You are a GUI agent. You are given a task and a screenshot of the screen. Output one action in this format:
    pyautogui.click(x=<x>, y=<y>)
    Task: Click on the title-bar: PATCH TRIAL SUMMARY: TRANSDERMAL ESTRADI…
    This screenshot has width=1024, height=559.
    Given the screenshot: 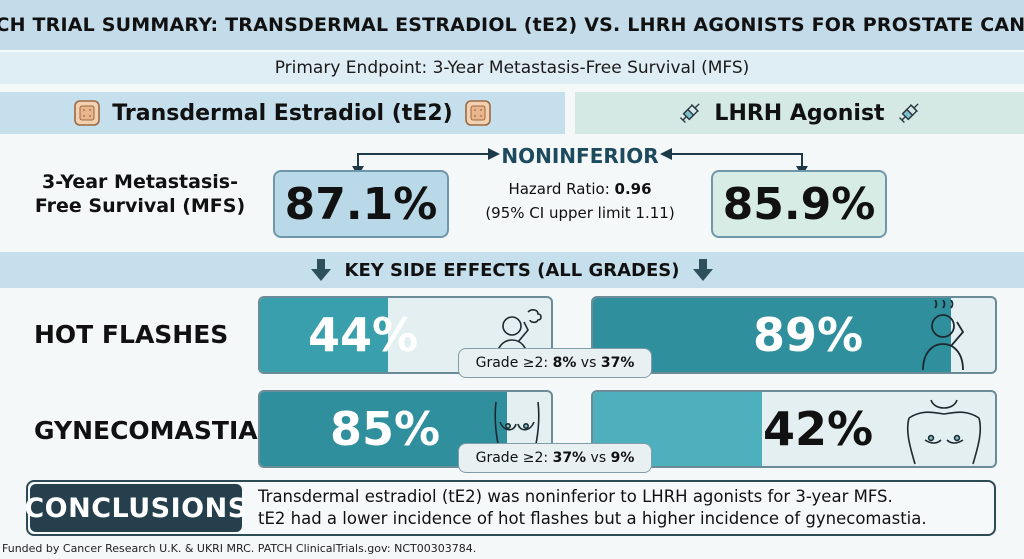 What is the action you would take?
    pyautogui.click(x=512, y=25)
    